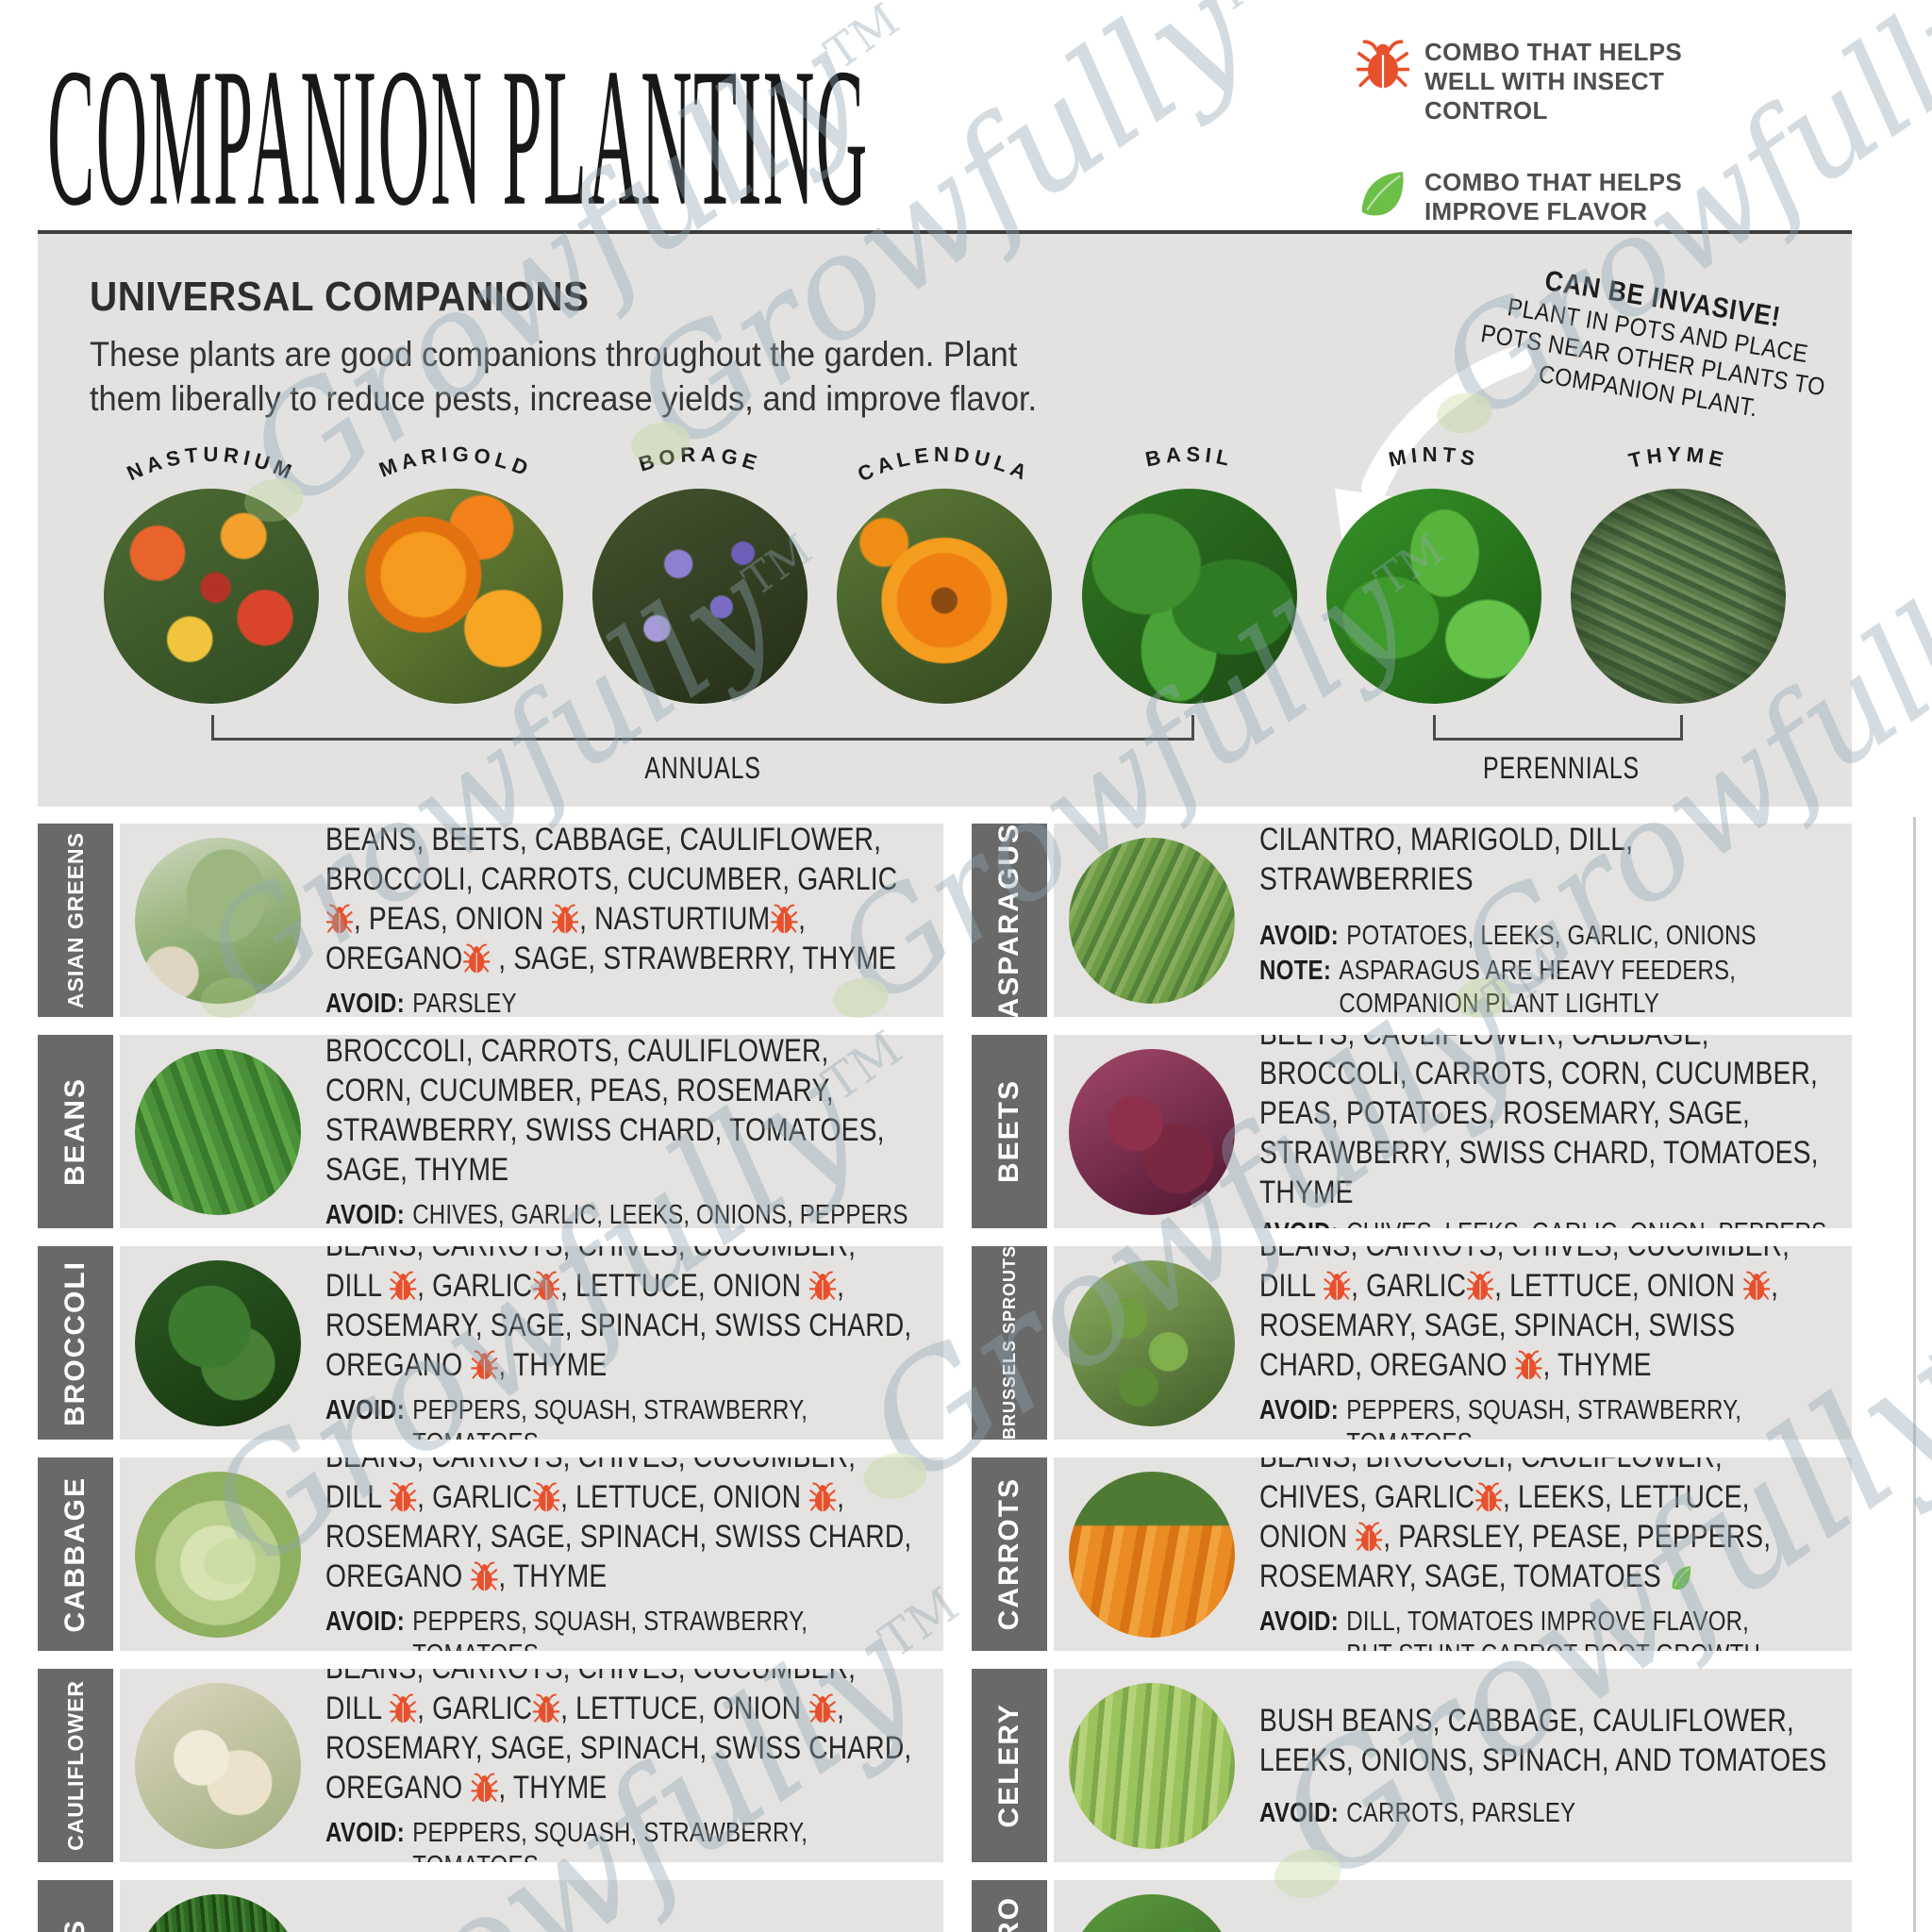  What do you see at coordinates (531, 1906) in the screenshot?
I see `veg-row-content: BROCCOLI, CARROTS, CAULIFLOWER,` at bounding box center [531, 1906].